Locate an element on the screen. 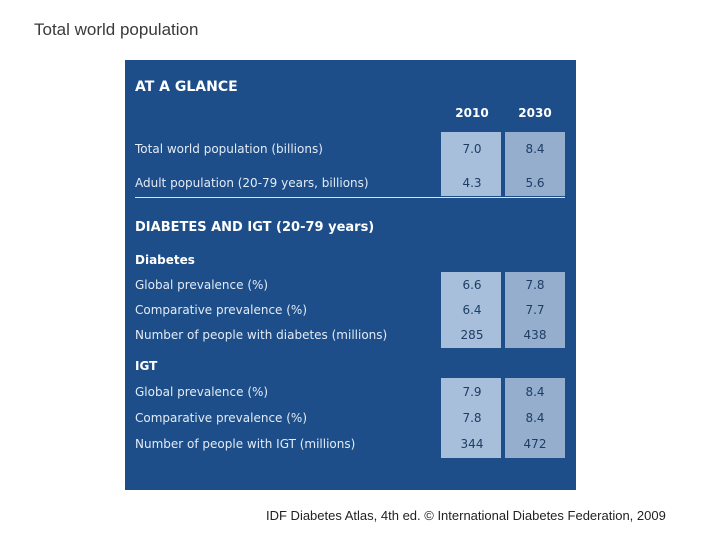 This screenshot has height=540, width=720. row-label: Number of people with IGT (millions) is located at coordinates (245, 444).